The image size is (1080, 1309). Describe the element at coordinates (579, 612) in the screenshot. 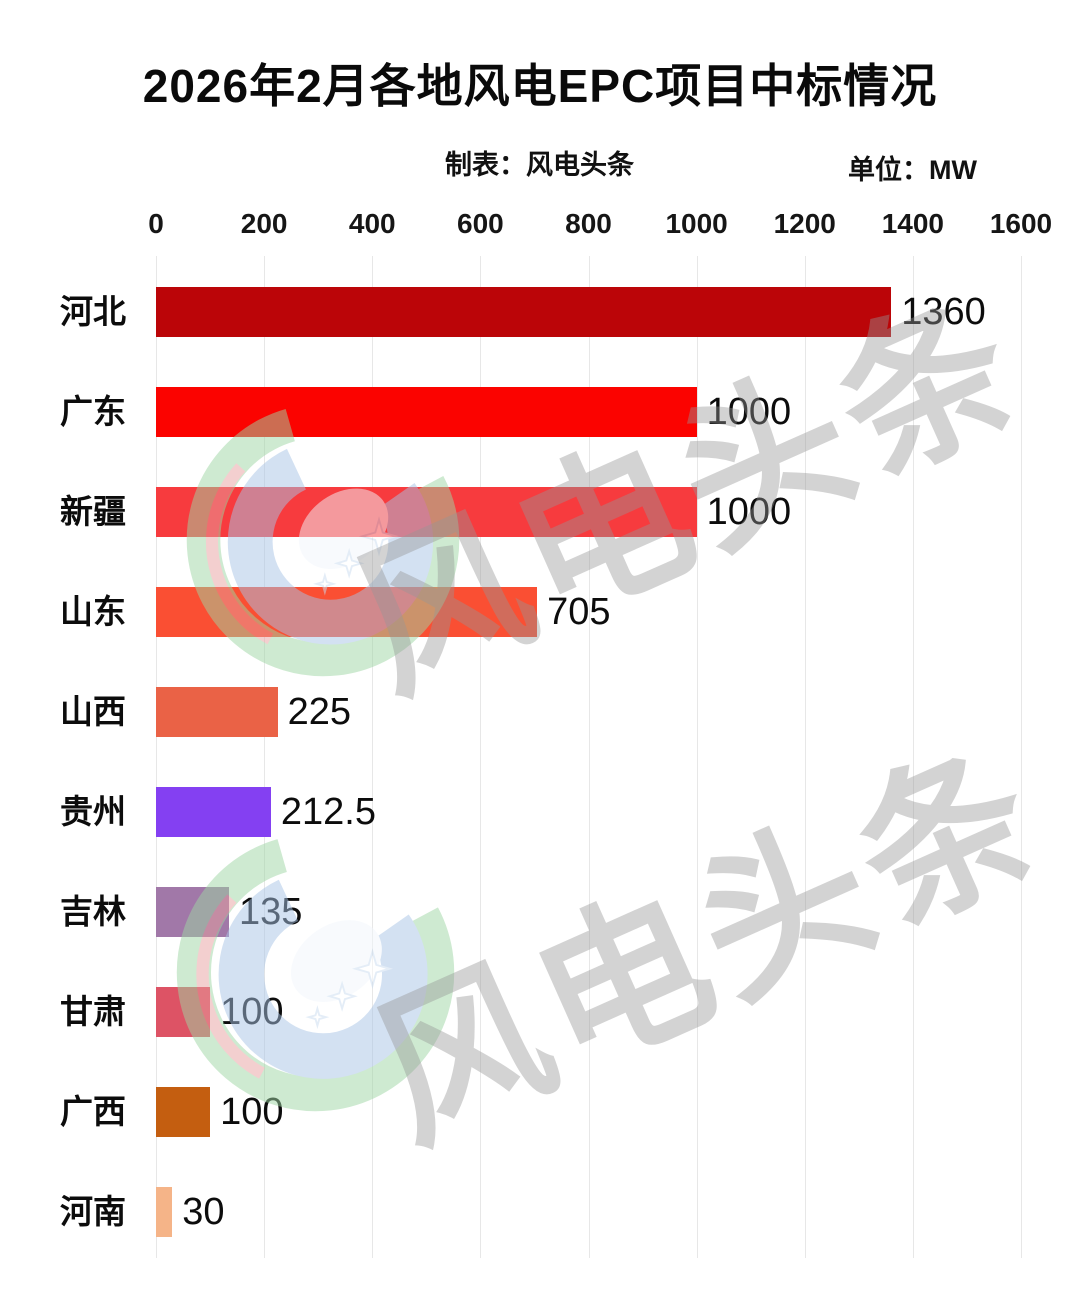

I see `value-label: 705` at that location.